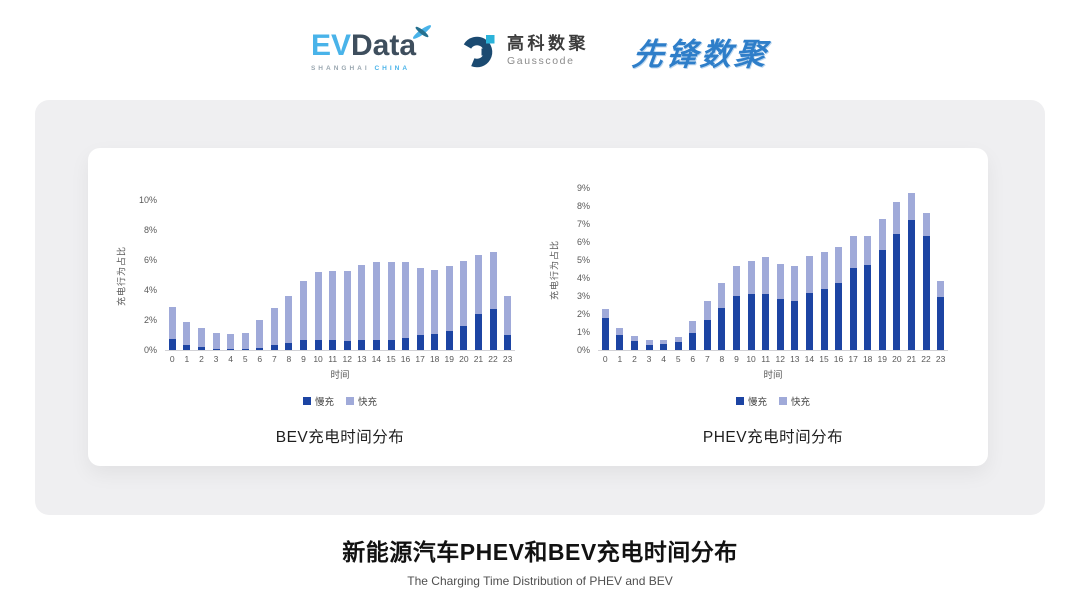 The image size is (1080, 608). What do you see at coordinates (541, 61) in the screenshot?
I see `gausscode-en-text: Gausscode` at bounding box center [541, 61].